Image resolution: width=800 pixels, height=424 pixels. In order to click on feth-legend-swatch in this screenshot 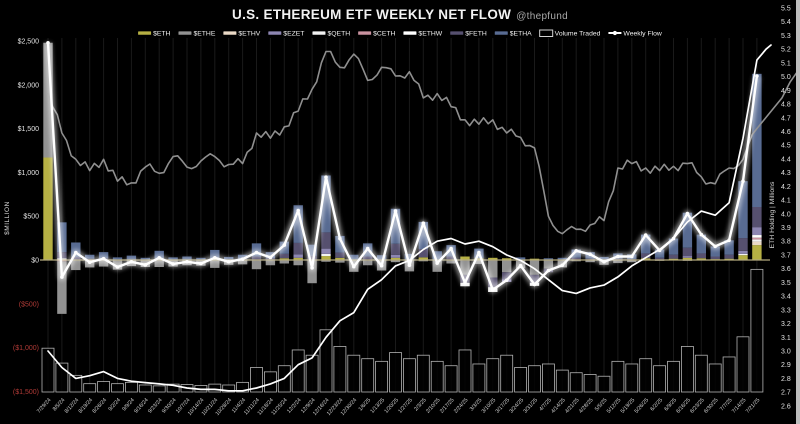, I will do `click(457, 33)`.